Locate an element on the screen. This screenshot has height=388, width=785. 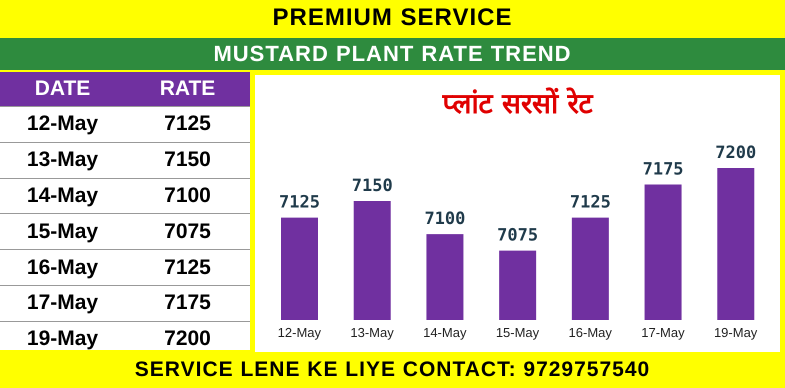
text: DATE is located at coordinates (63, 89).